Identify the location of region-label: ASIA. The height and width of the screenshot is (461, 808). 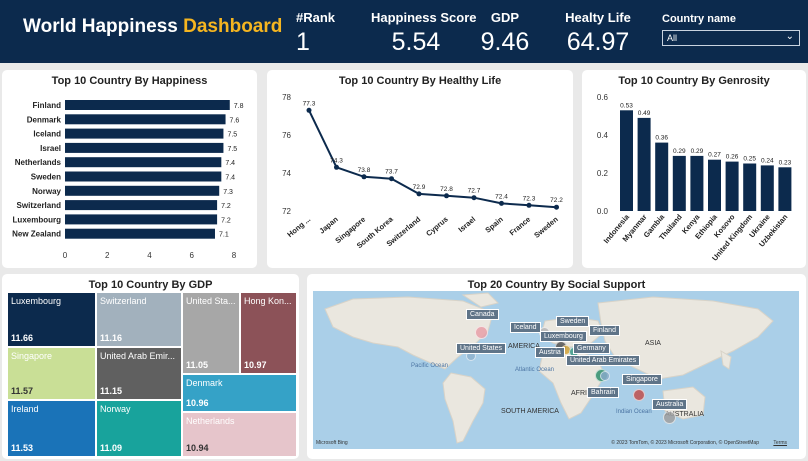
(653, 343).